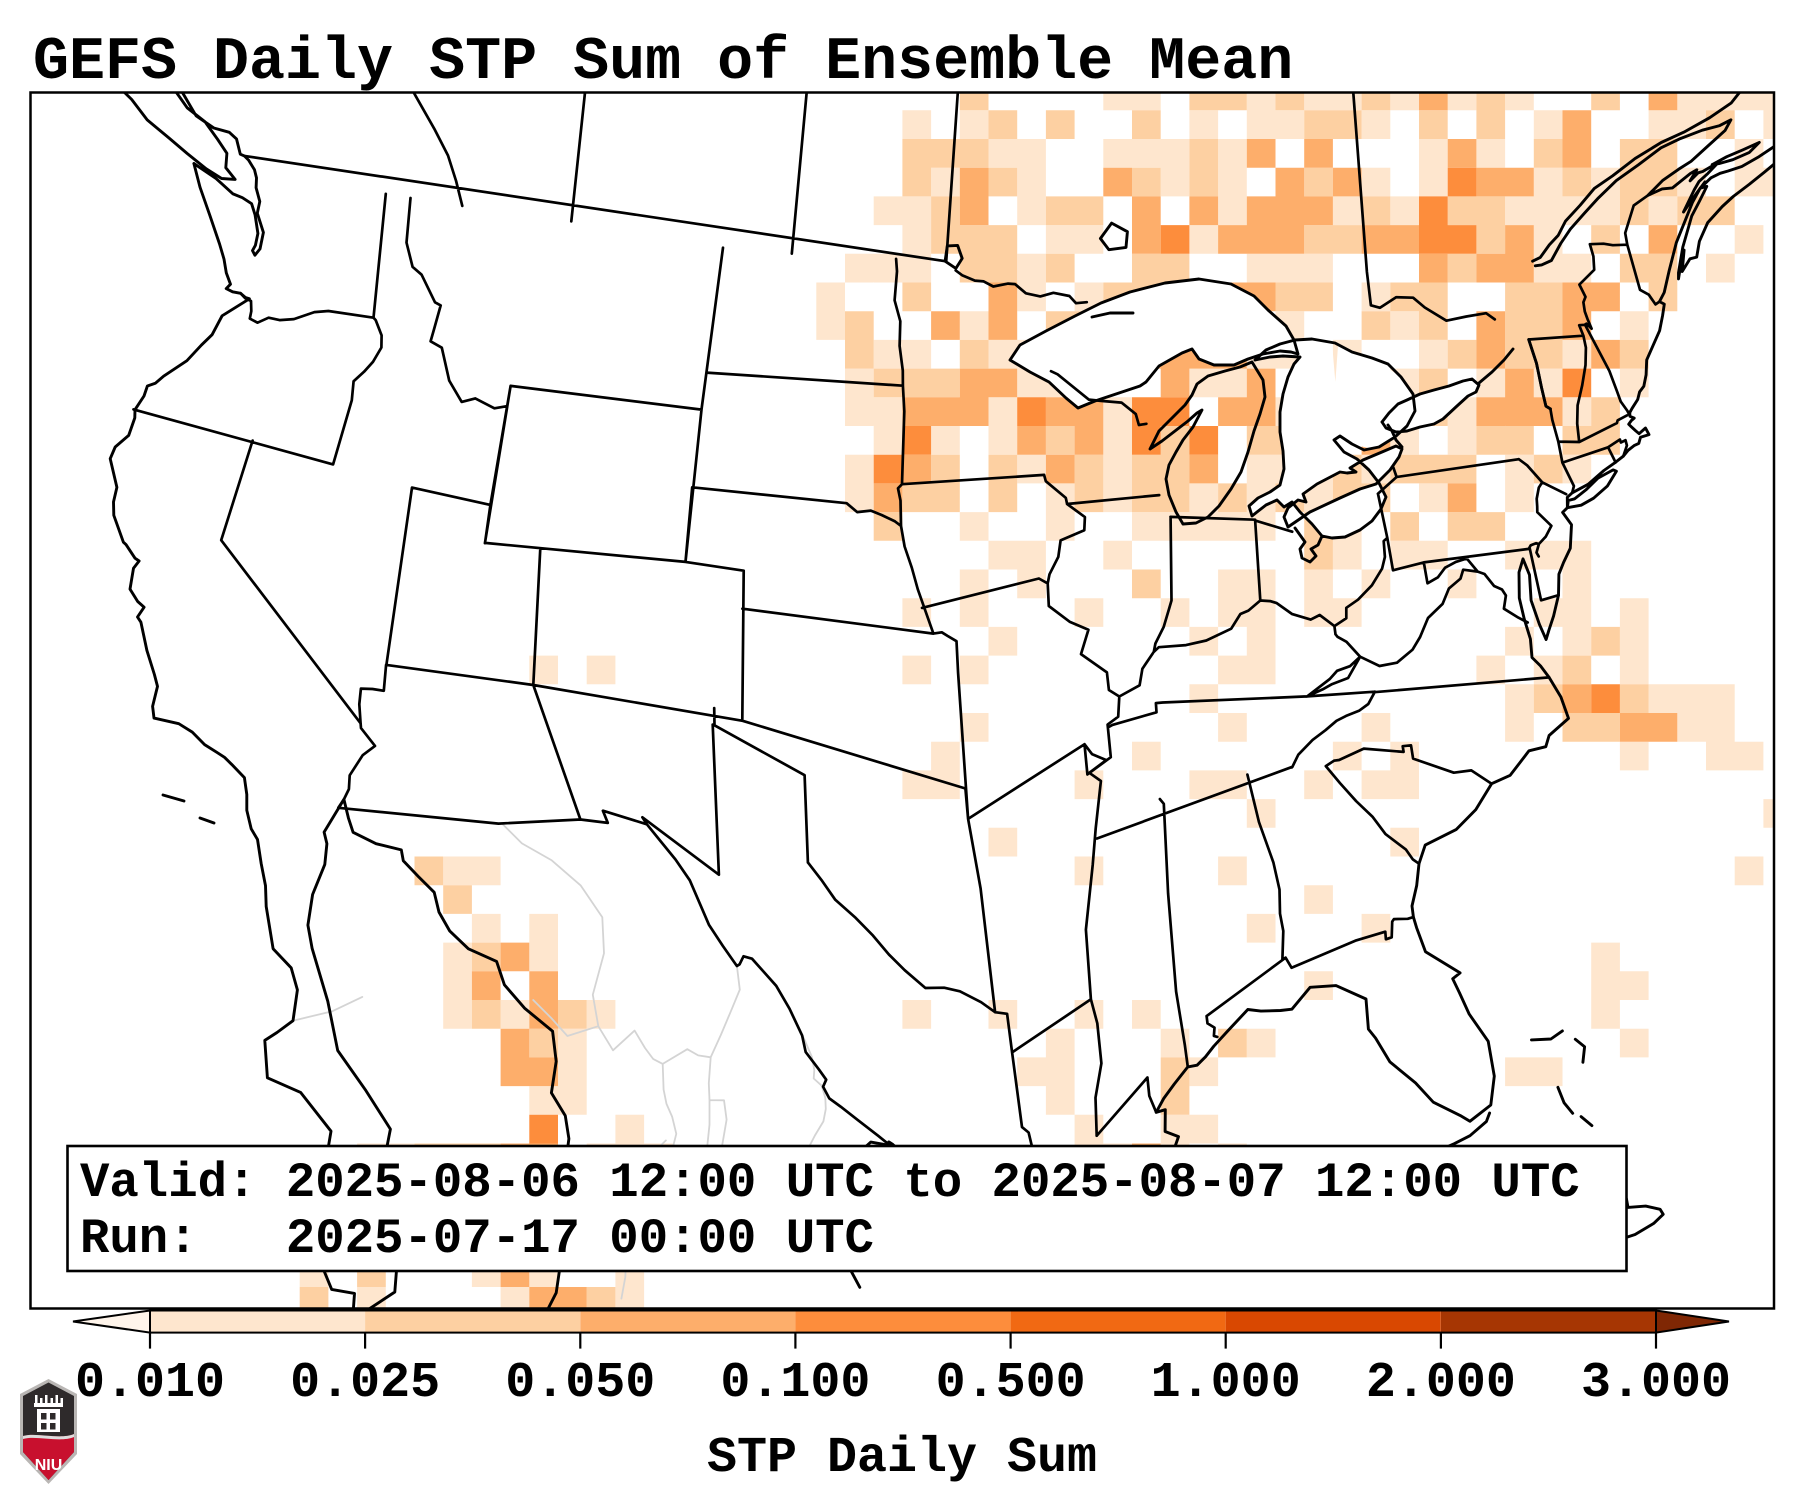  What do you see at coordinates (902, 1458) in the screenshot?
I see `svg-text: STP Daily Sum` at bounding box center [902, 1458].